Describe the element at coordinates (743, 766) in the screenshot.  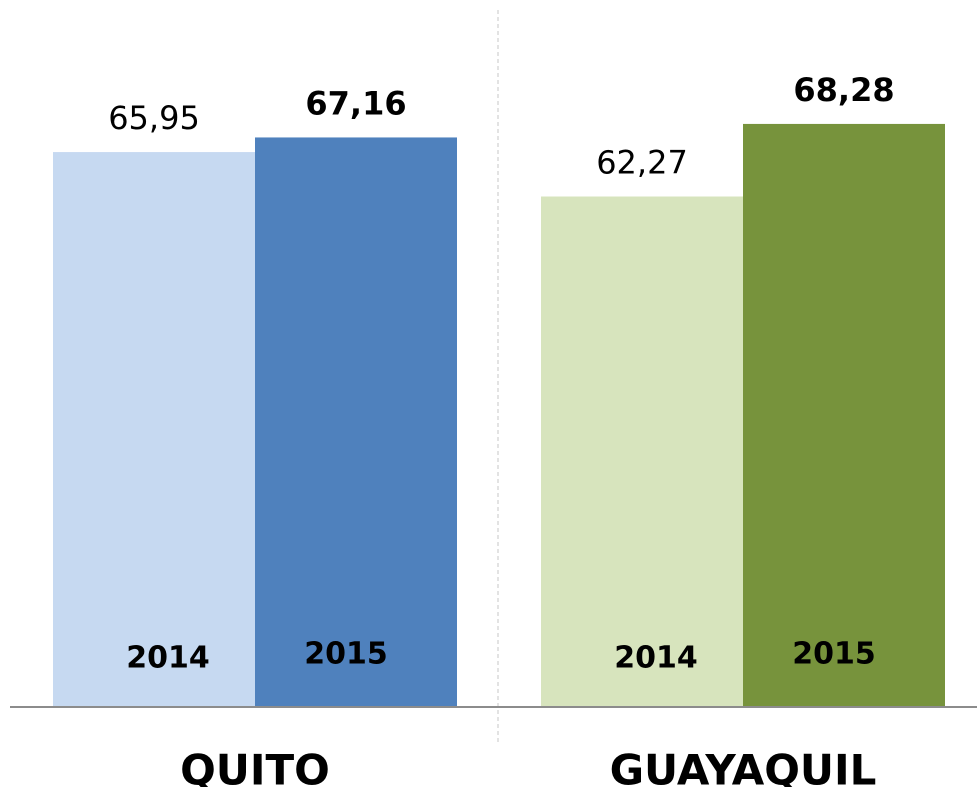
I see `x-tick-label: GUAYAQUIL` at that location.